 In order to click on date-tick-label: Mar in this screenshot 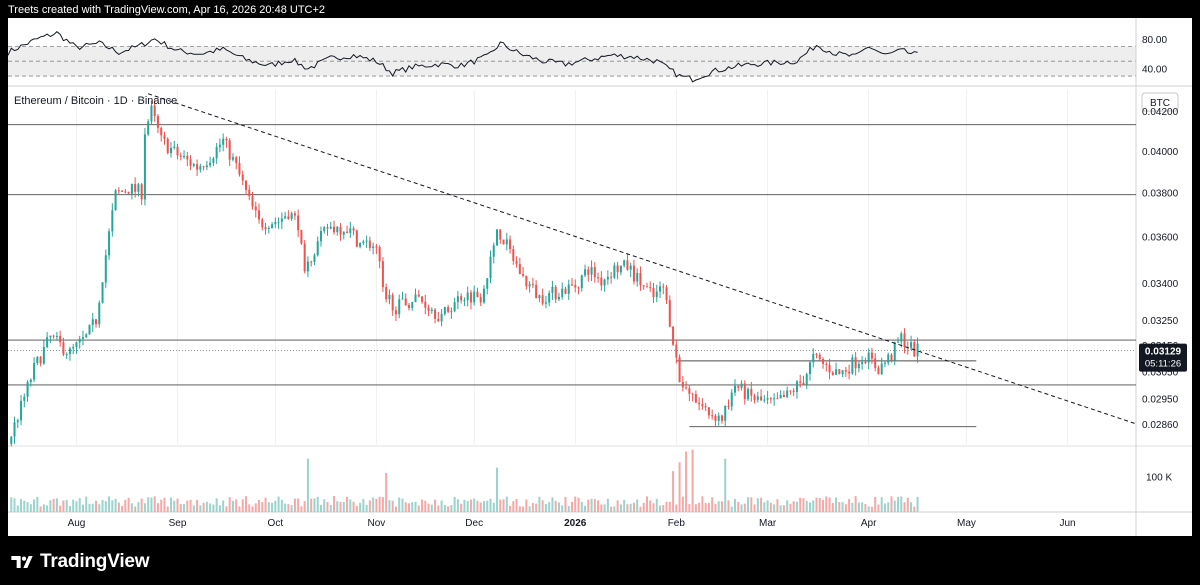, I will do `click(768, 523)`.